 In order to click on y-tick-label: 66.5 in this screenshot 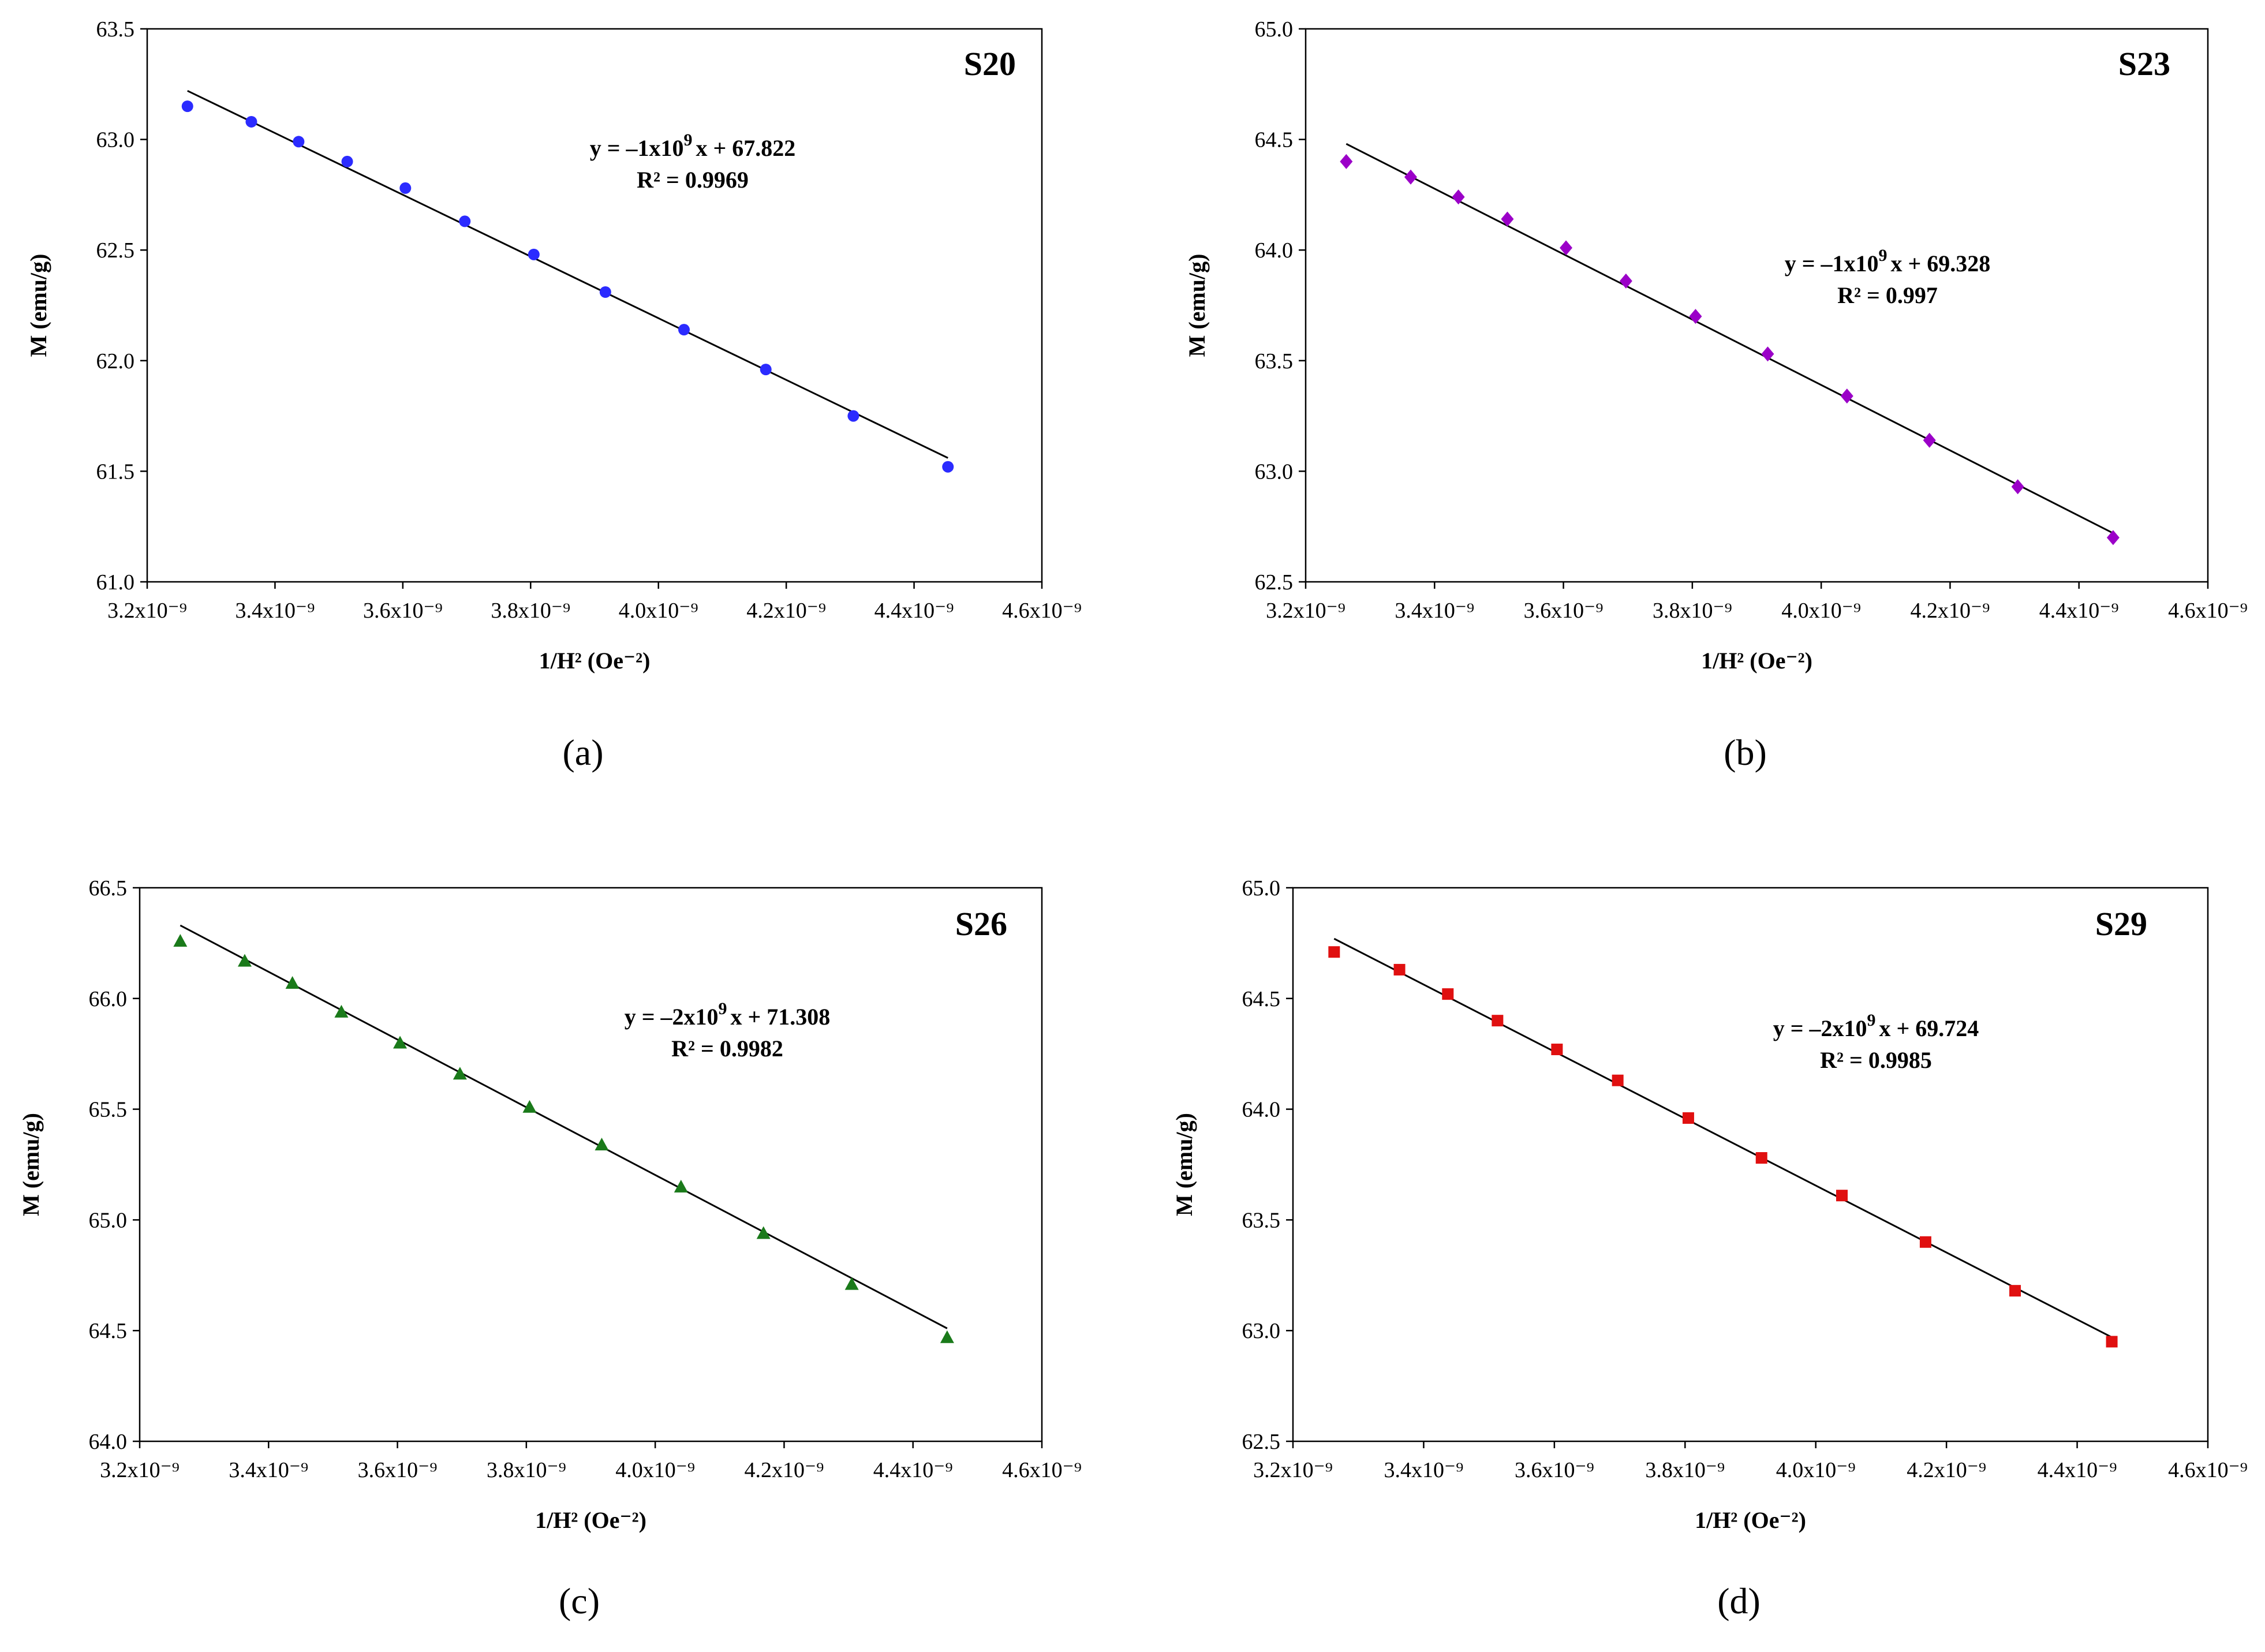, I will do `click(108, 888)`.